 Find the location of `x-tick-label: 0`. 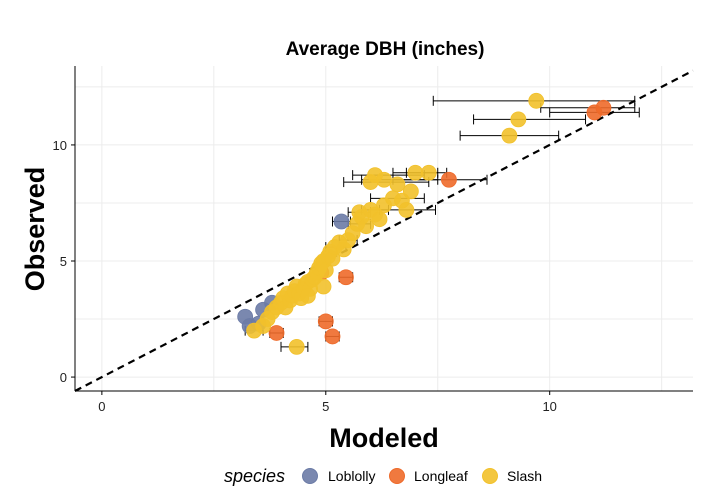

x-tick-label: 0 is located at coordinates (101, 406).